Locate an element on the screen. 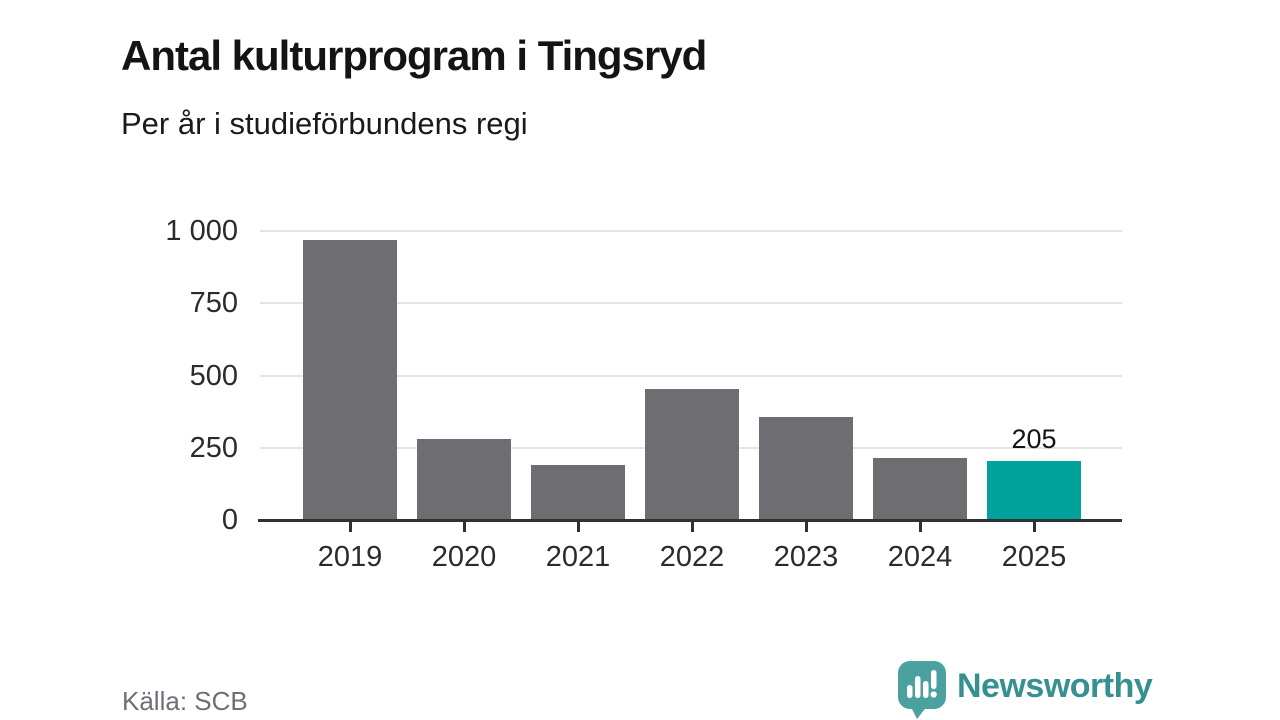  bar-2020 is located at coordinates (464, 479).